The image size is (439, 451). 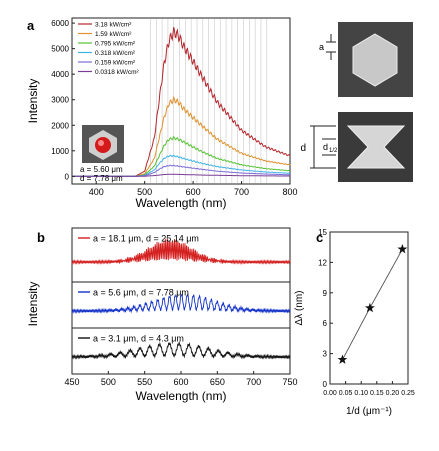 I want to click on inset-label-a: a = 5.60 μm, so click(x=101, y=169).